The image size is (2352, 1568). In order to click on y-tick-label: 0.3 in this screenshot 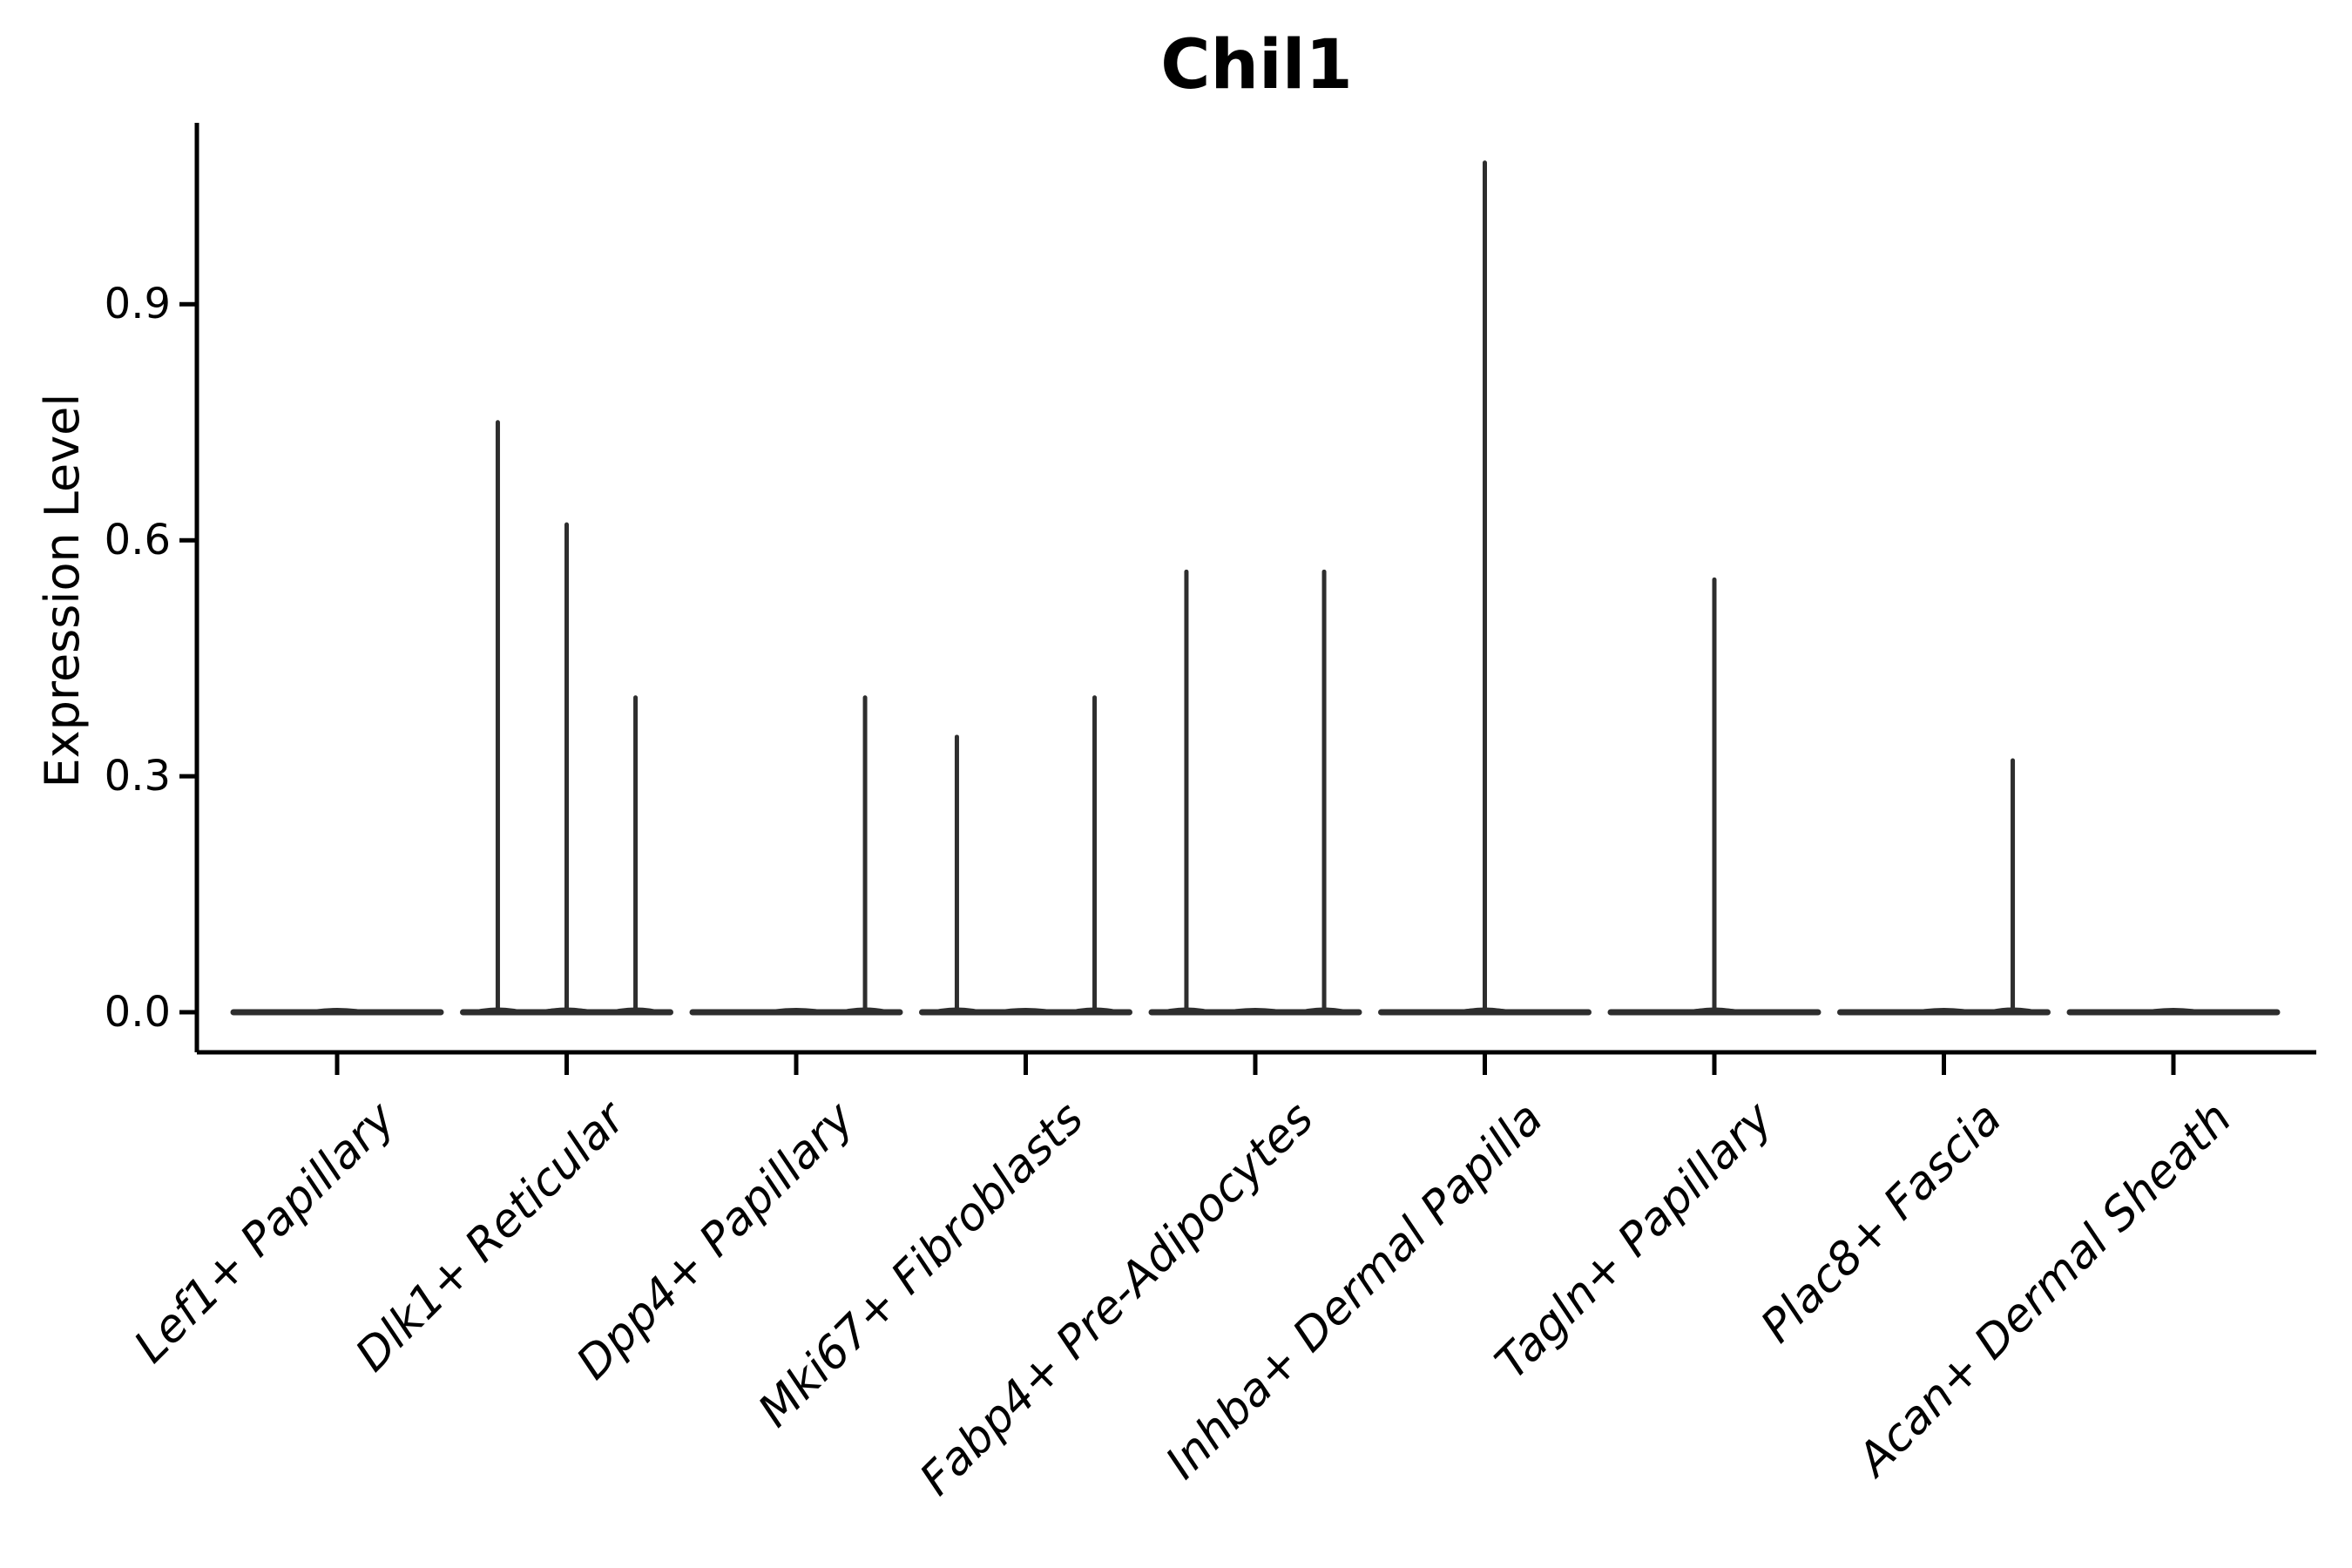, I will do `click(137, 776)`.